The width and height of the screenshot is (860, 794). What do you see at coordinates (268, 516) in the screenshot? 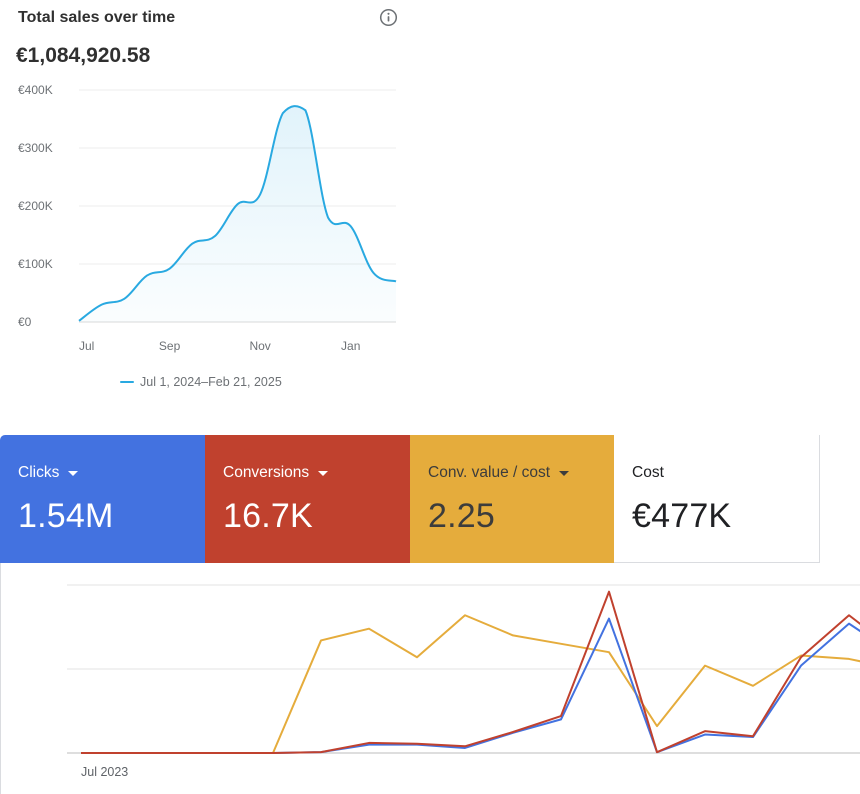
I see `metric-value-conversions: 16.7K` at bounding box center [268, 516].